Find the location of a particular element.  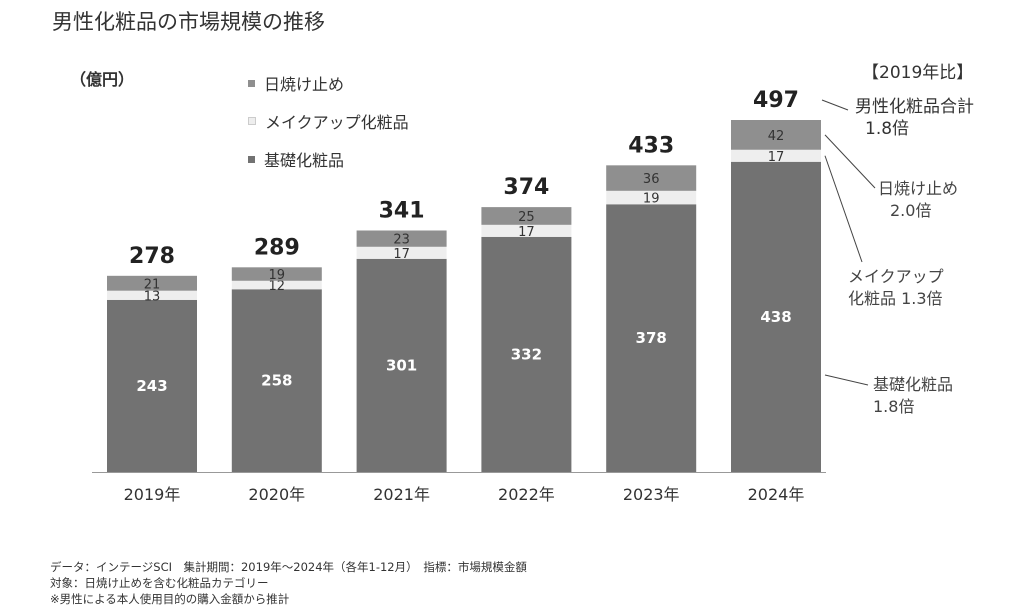

legend-item-sunscreen: 日焼け止め is located at coordinates (328, 83).